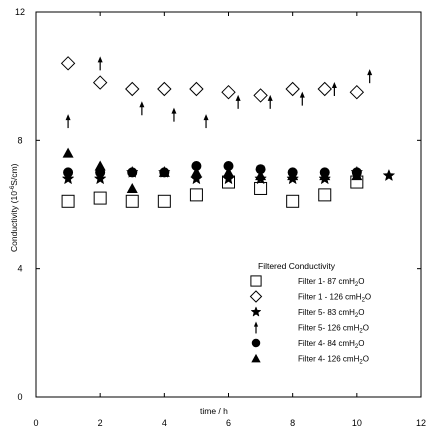 This screenshot has height=433, width=429. What do you see at coordinates (100, 423) in the screenshot?
I see `x-tick-label: 2` at bounding box center [100, 423].